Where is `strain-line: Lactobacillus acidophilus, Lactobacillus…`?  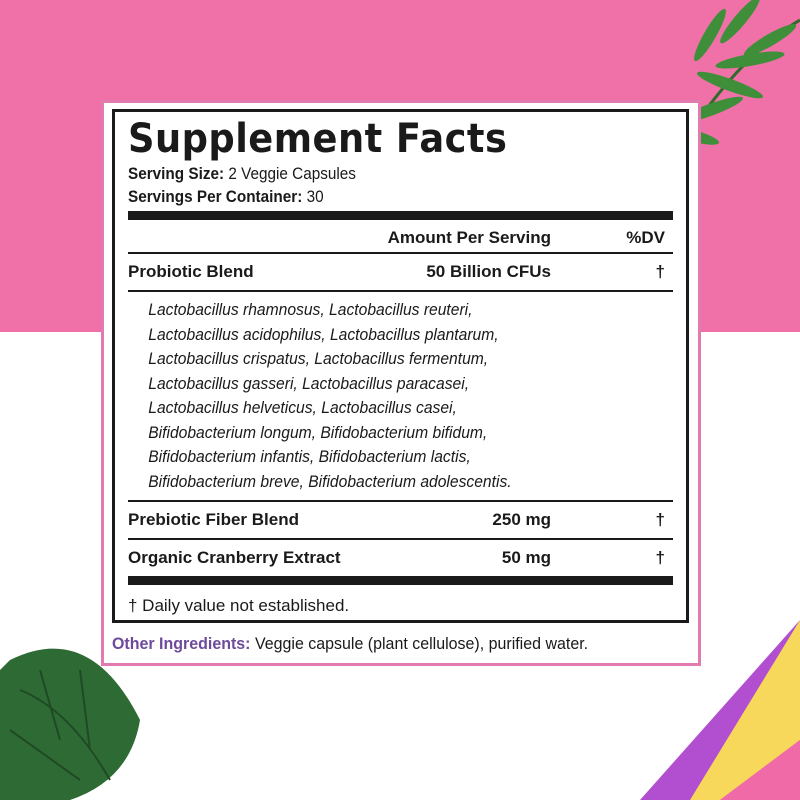 strain-line: Lactobacillus acidophilus, Lactobacillus… is located at coordinates (323, 334).